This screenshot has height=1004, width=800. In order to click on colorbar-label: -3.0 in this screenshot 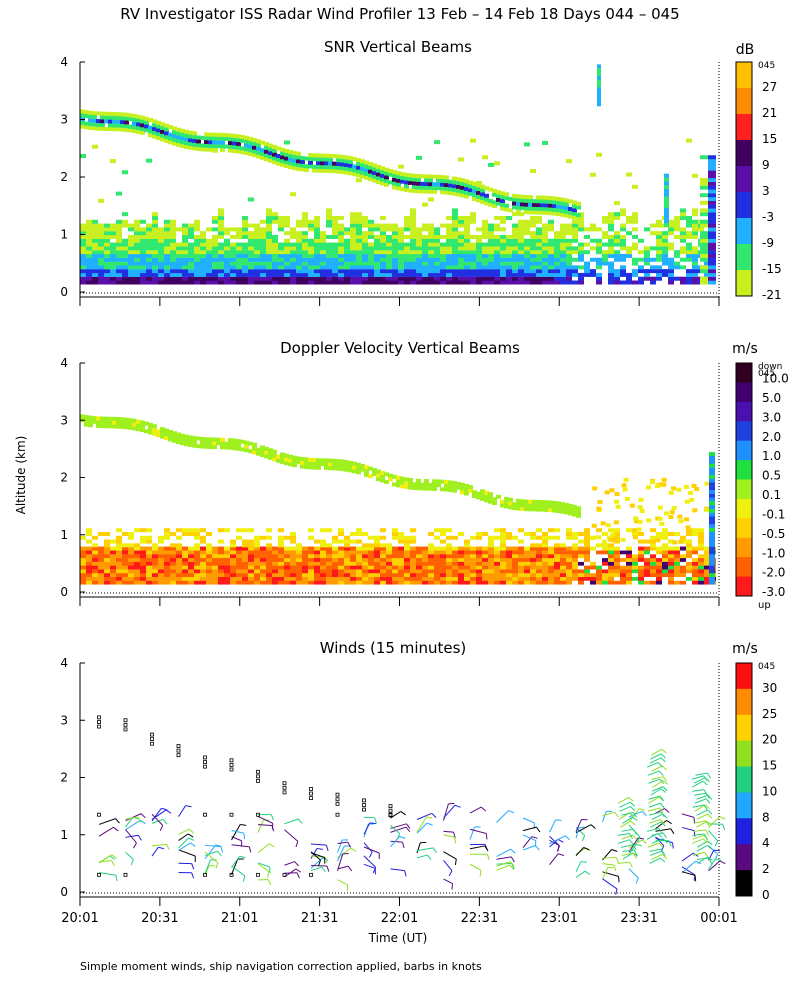, I will do `click(773, 592)`.